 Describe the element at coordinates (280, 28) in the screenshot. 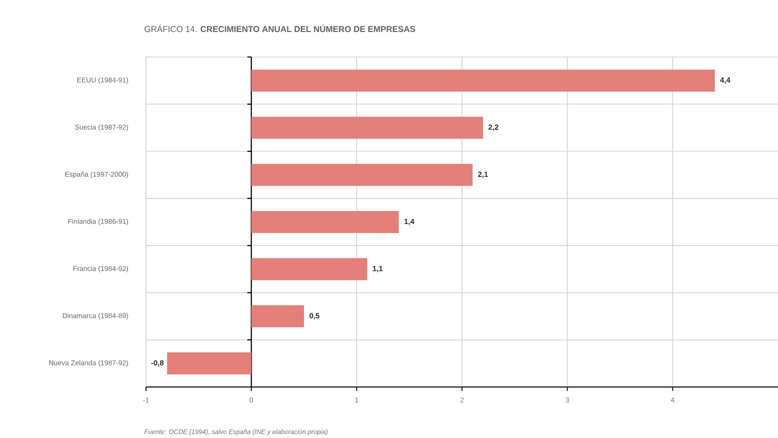

I see `chart-title: GRÁFICO 14. CRECIMIENTO ANUAL DEL NÚMERO DE EMPRESAS` at that location.